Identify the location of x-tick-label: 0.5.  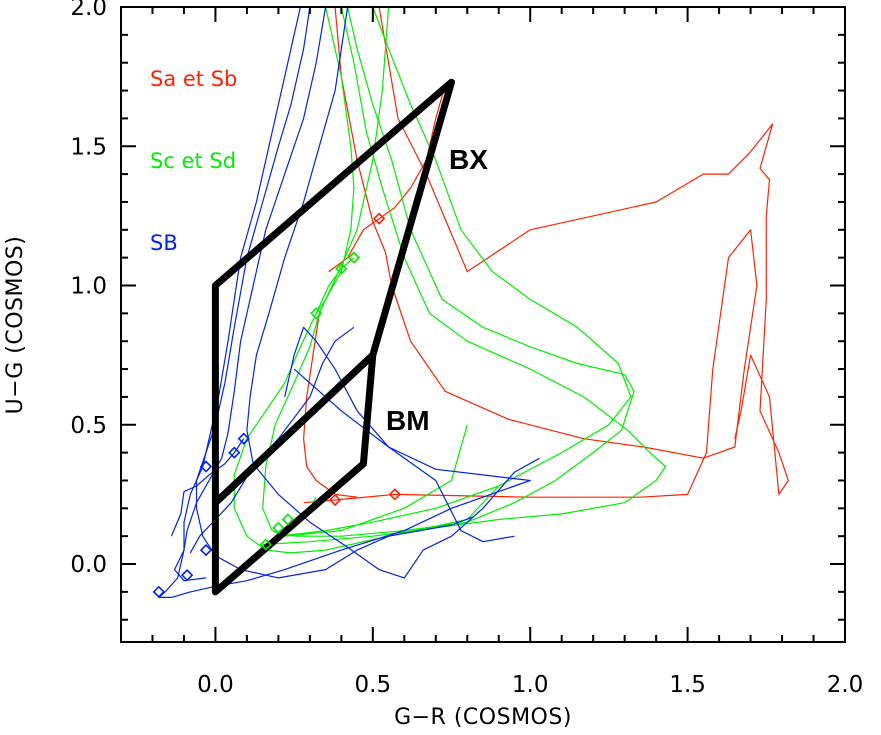
(373, 685).